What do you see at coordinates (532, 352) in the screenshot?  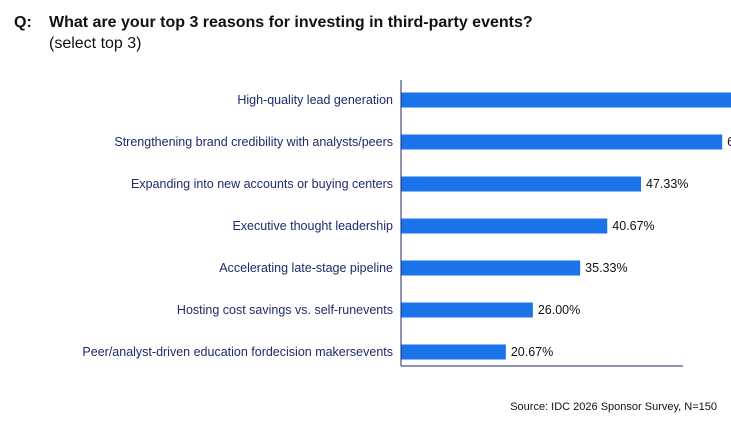 I see `value-label-peer-analyst-driven-education-fordecision-makersevents: 20.67%` at bounding box center [532, 352].